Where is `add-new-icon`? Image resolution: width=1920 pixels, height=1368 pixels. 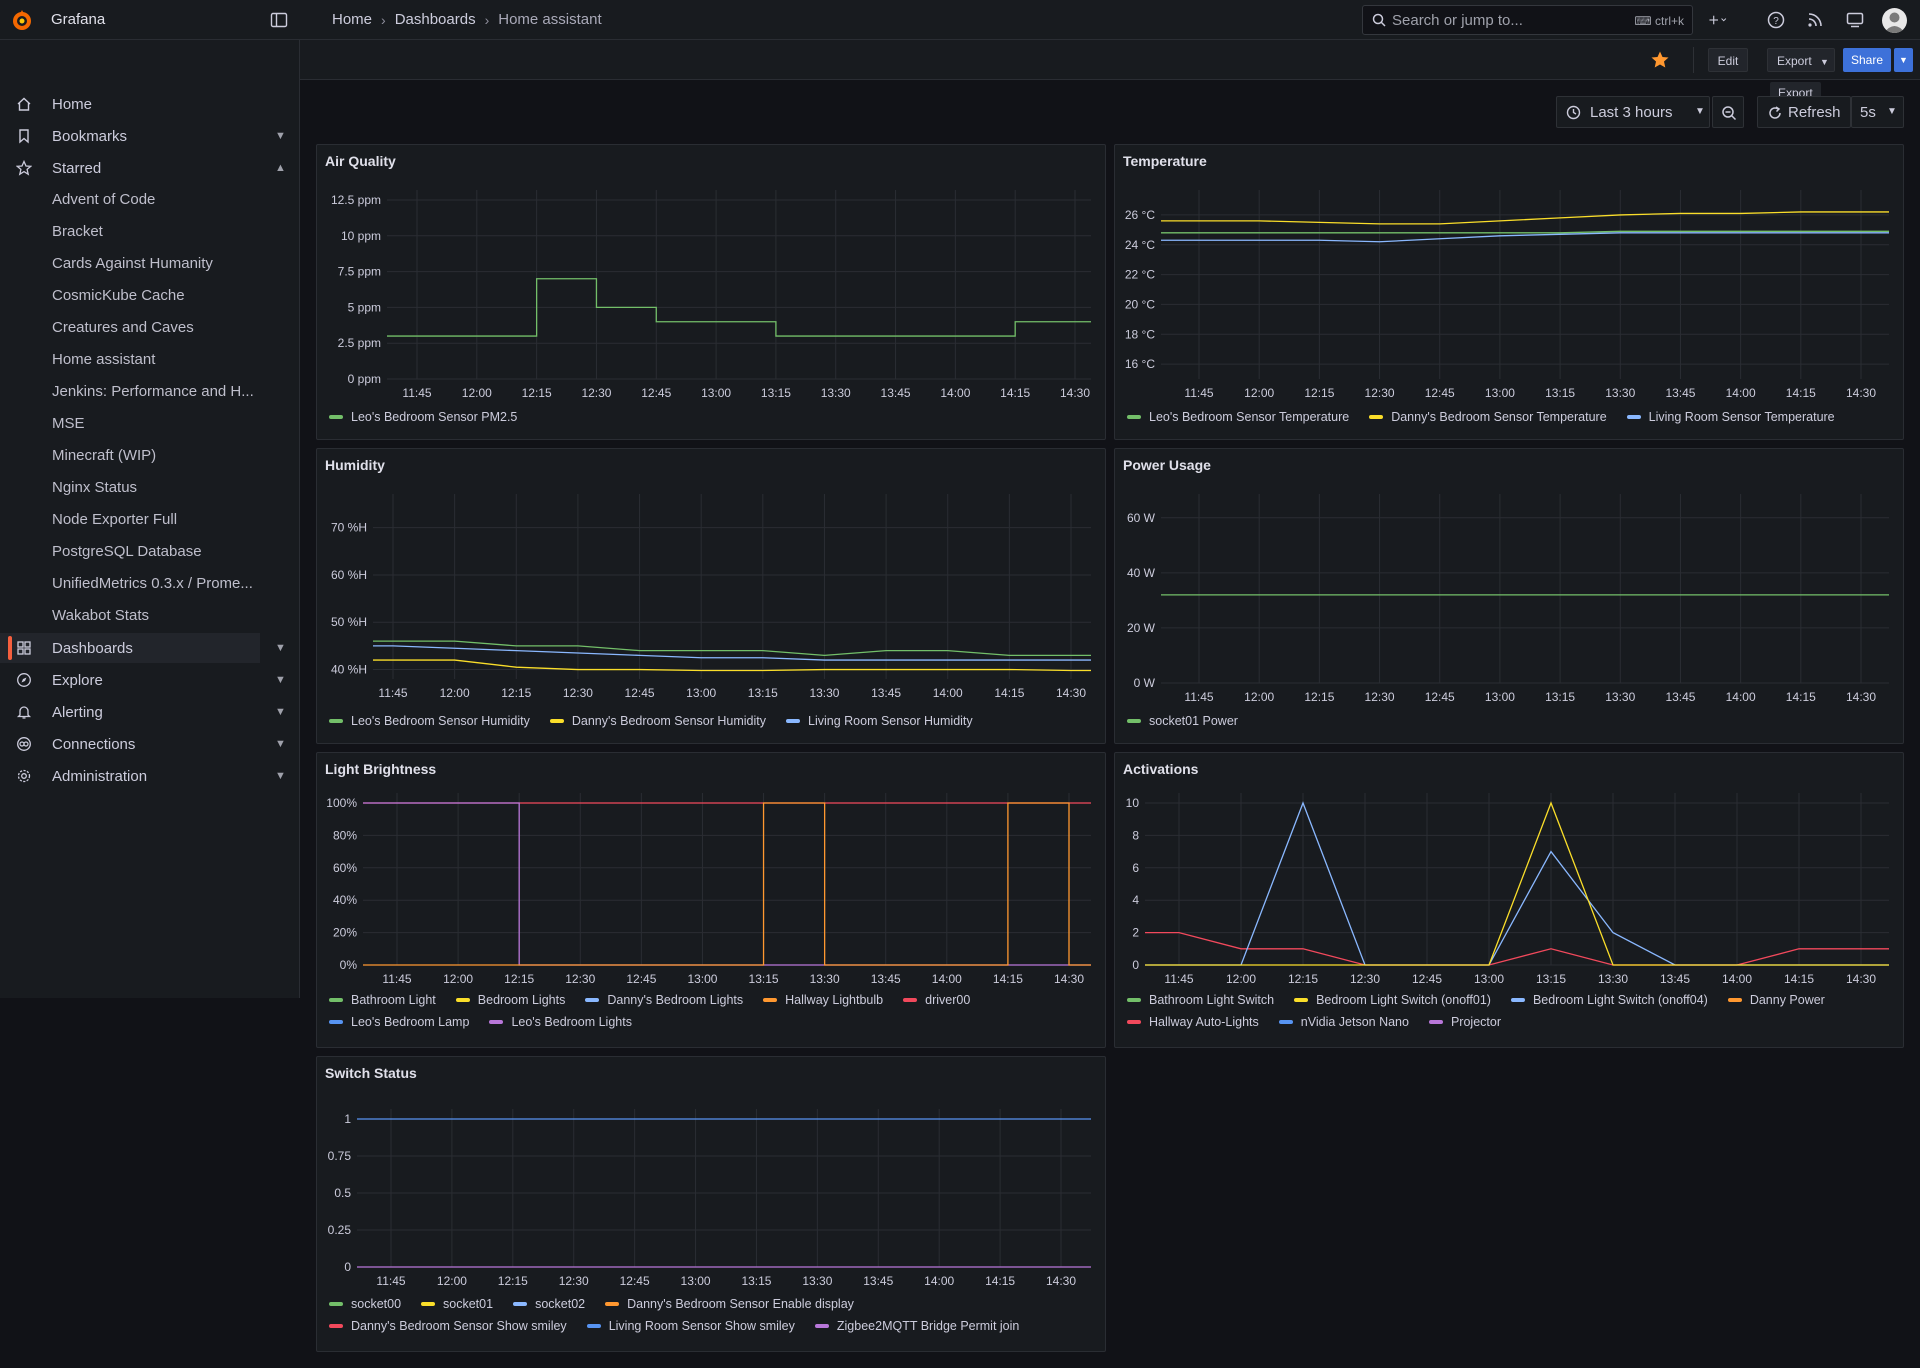 add-new-icon is located at coordinates (1718, 20).